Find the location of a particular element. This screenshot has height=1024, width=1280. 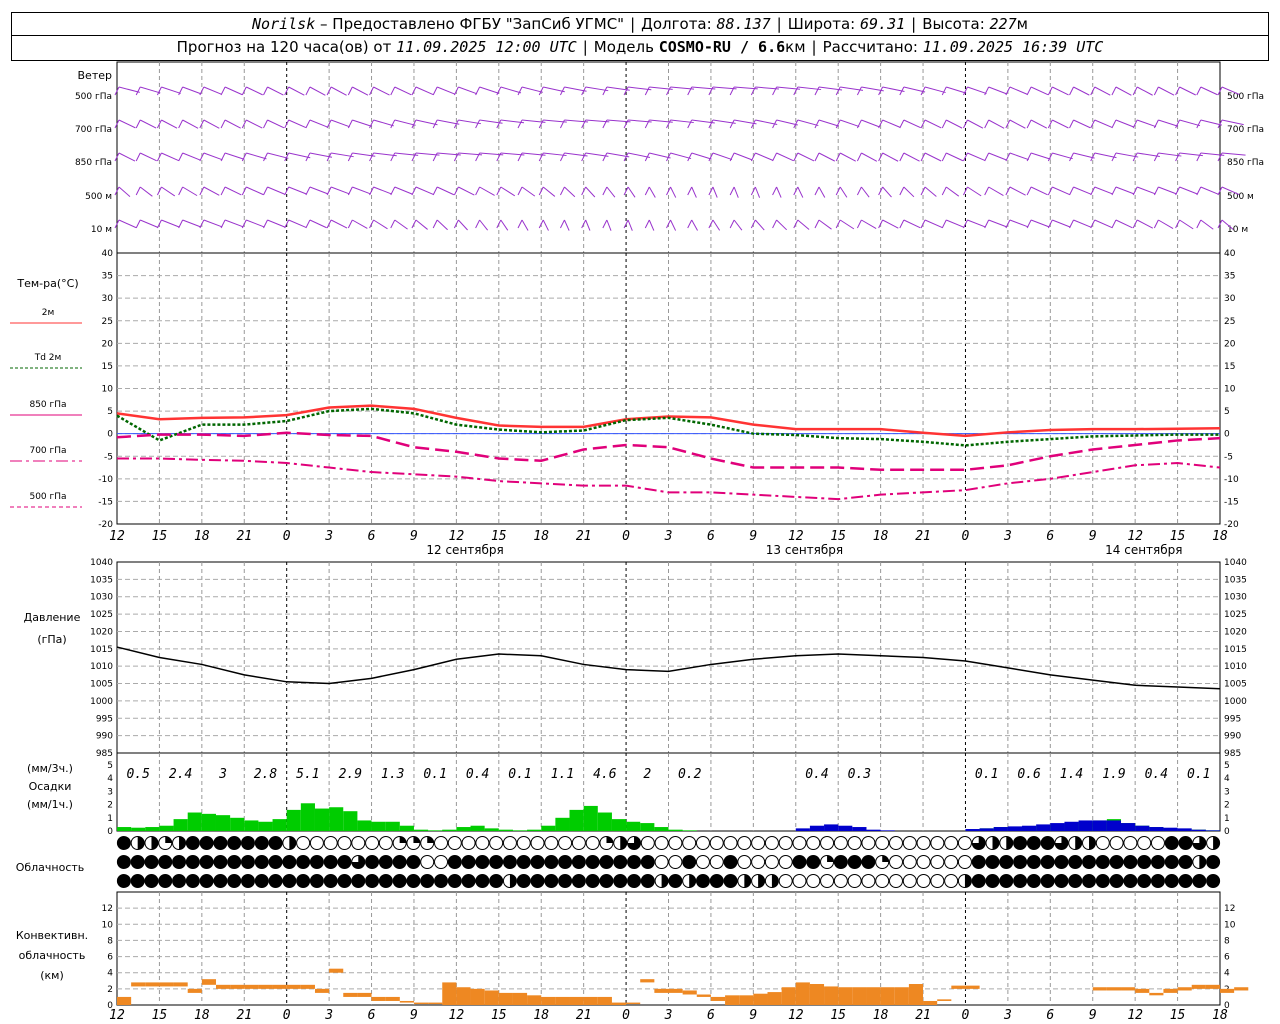

time-axis-label: 9 is located at coordinates (753, 536).